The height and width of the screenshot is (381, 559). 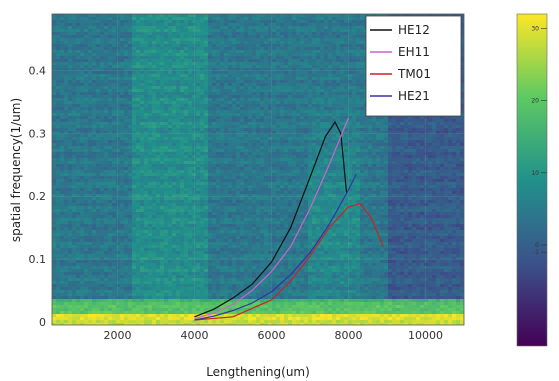 I want to click on series-line-he12, so click(x=271, y=219).